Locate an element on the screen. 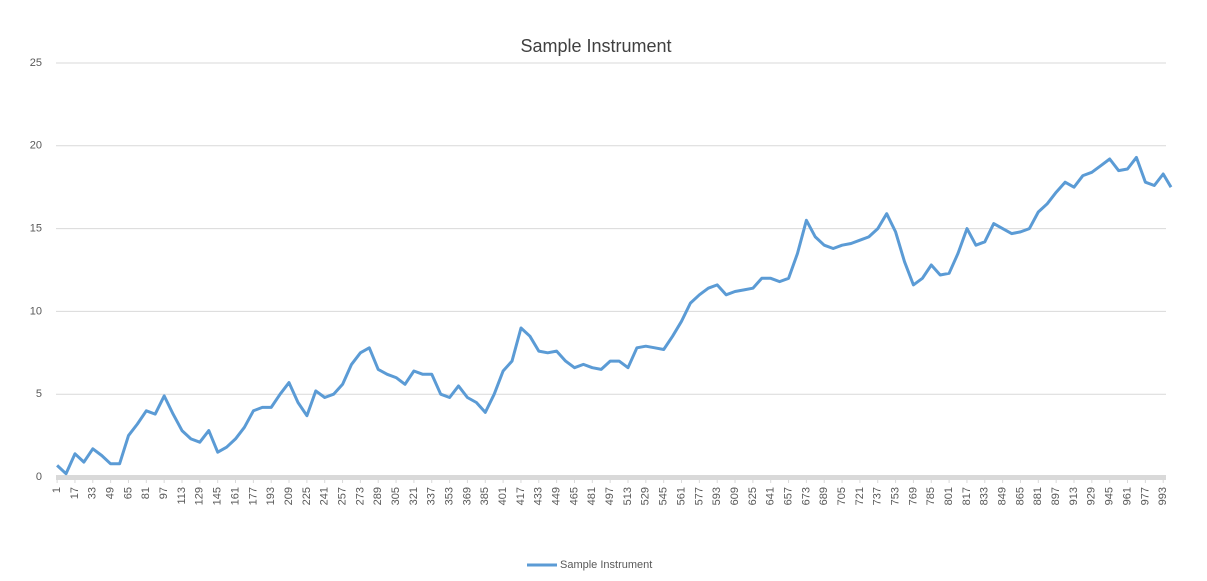  x-tick-label: 833 is located at coordinates (985, 496).